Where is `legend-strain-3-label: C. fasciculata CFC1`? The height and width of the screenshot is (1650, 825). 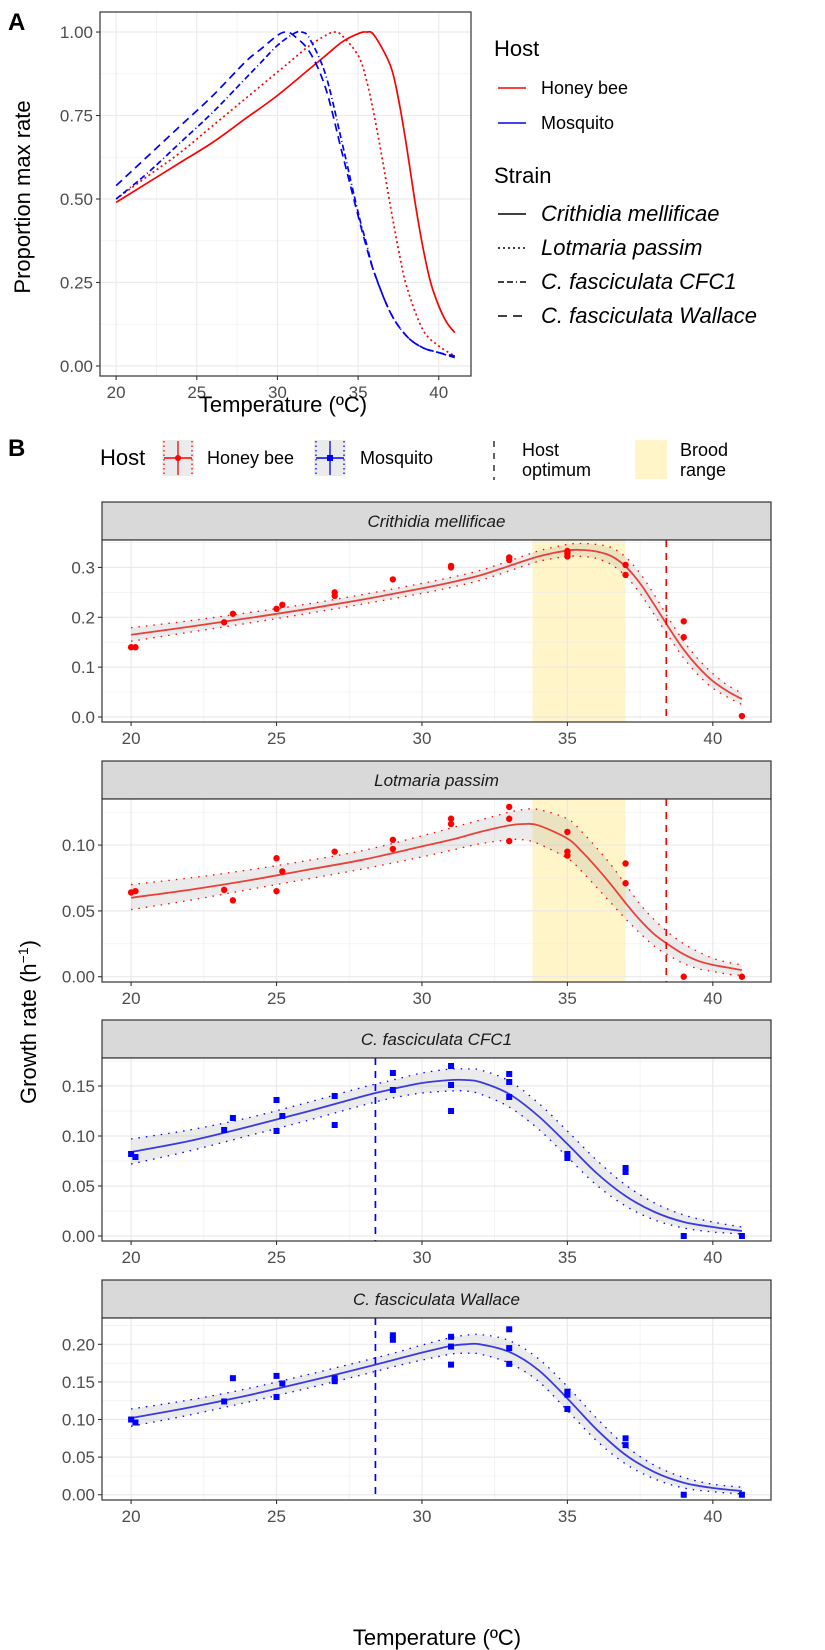
legend-strain-3-label: C. fasciculata CFC1 is located at coordinates (639, 281).